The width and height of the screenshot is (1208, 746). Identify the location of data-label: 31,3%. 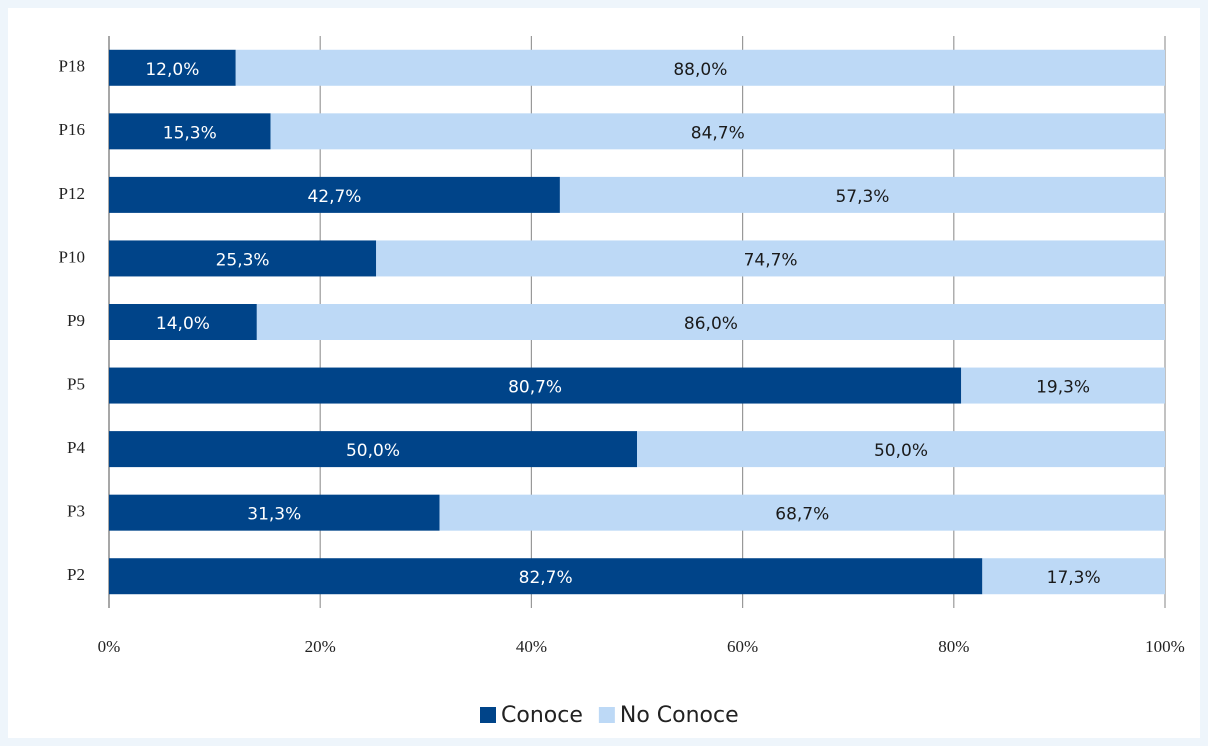
(274, 515).